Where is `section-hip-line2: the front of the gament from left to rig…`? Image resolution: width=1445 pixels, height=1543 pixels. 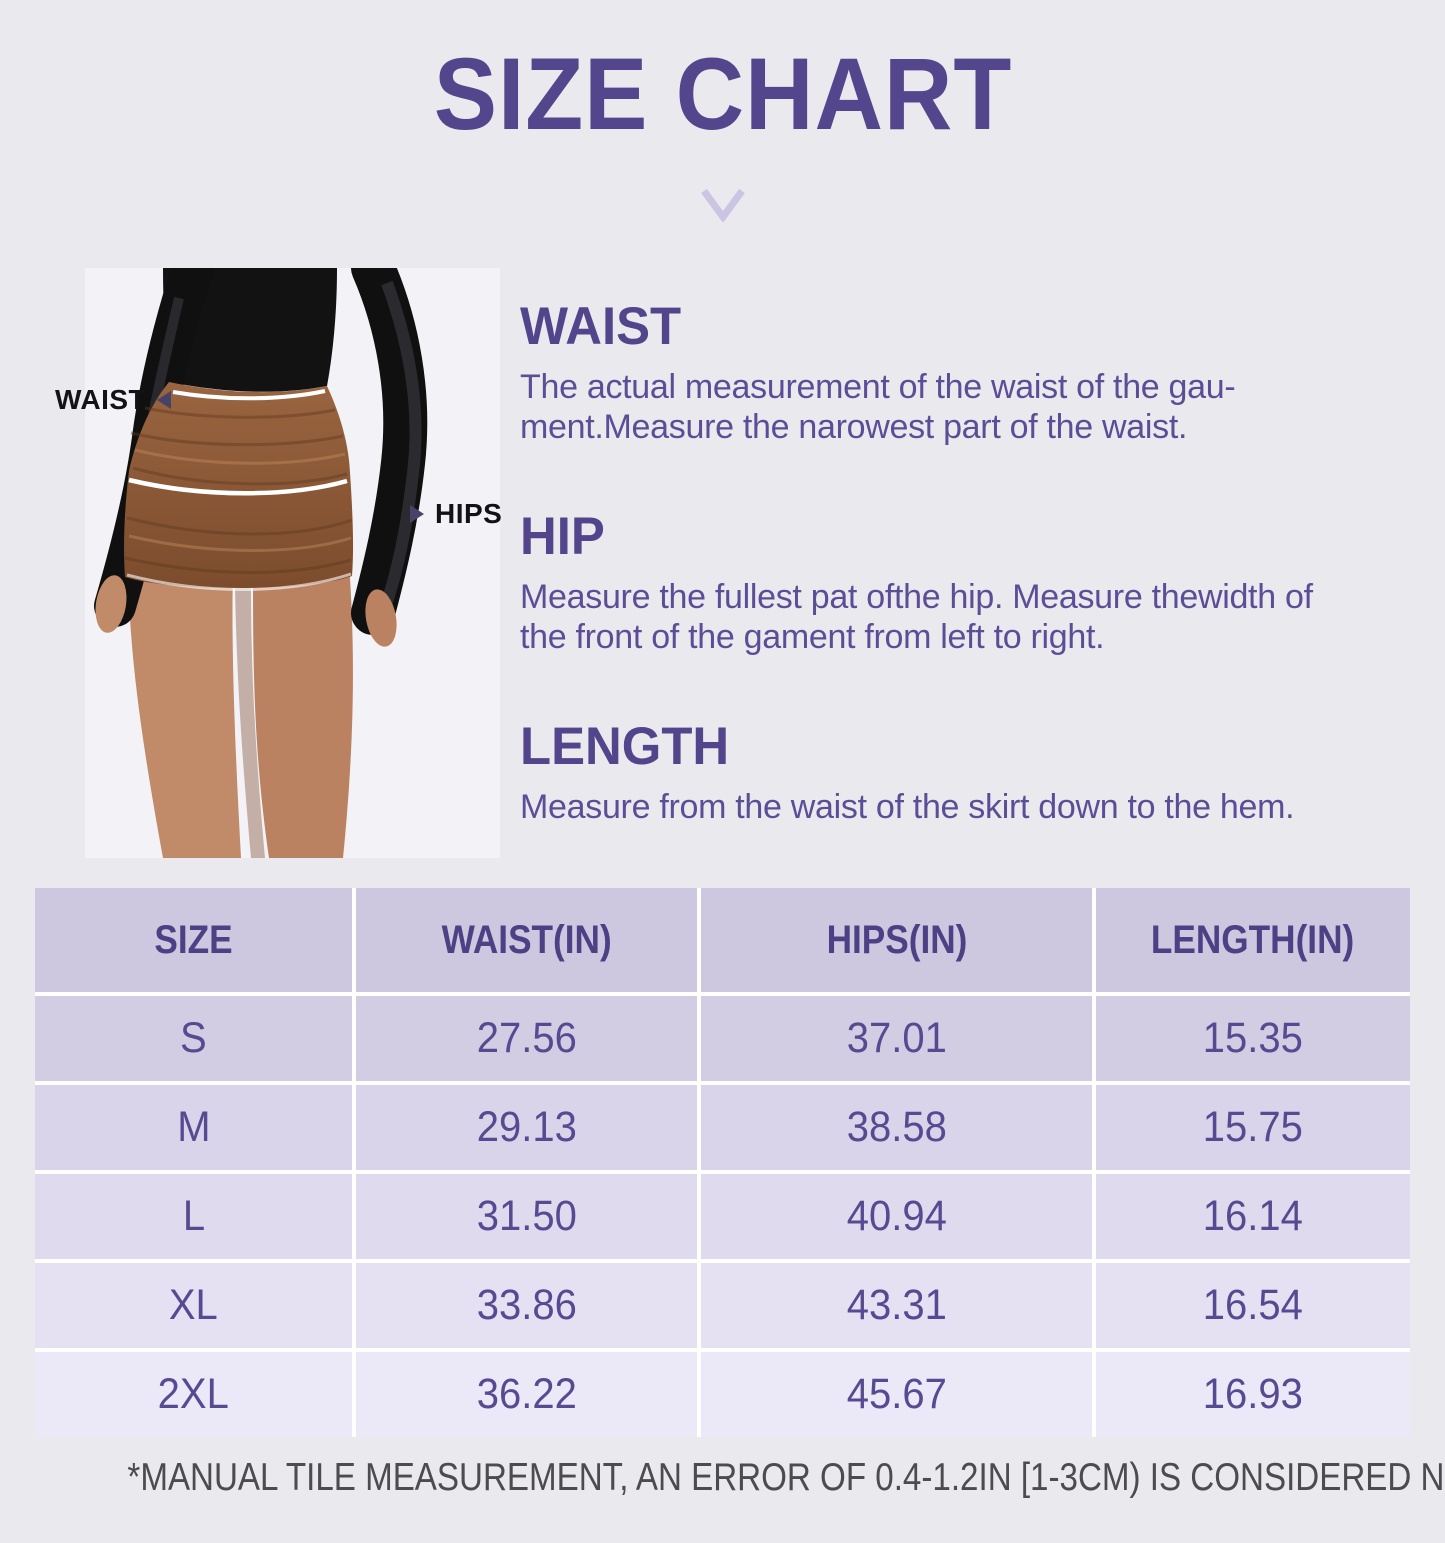
section-hip-line2: the front of the gament from left to rig… is located at coordinates (812, 637).